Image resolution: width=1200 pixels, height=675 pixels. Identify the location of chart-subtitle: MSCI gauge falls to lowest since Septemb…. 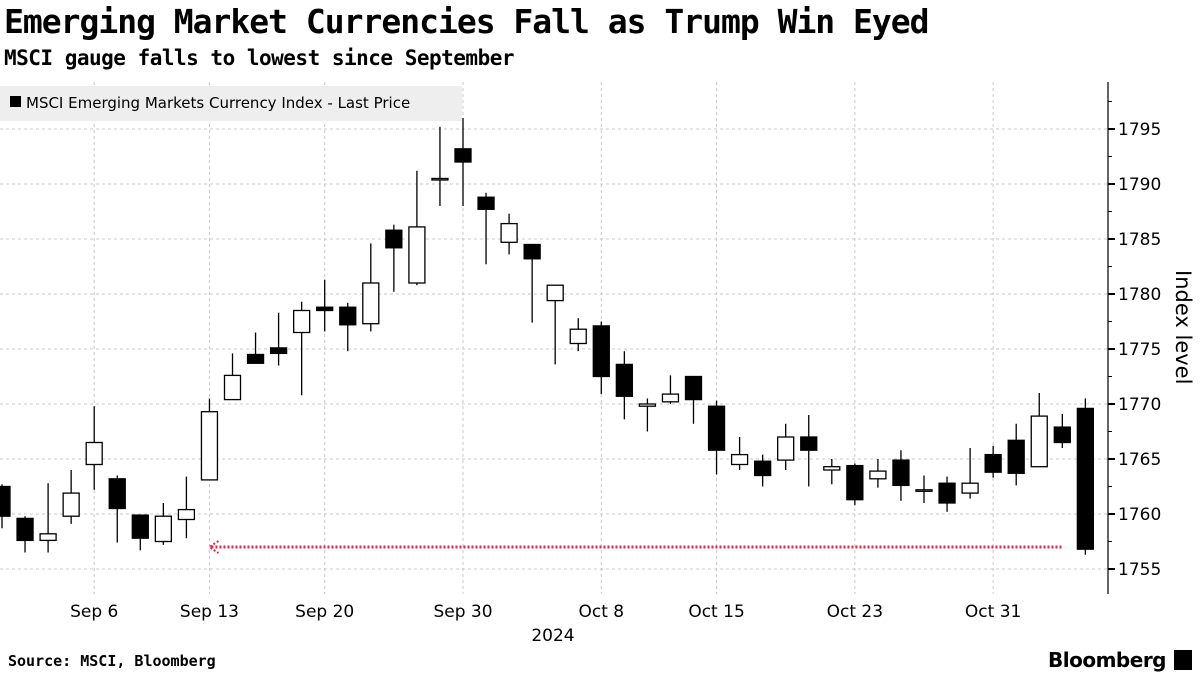
(259, 58).